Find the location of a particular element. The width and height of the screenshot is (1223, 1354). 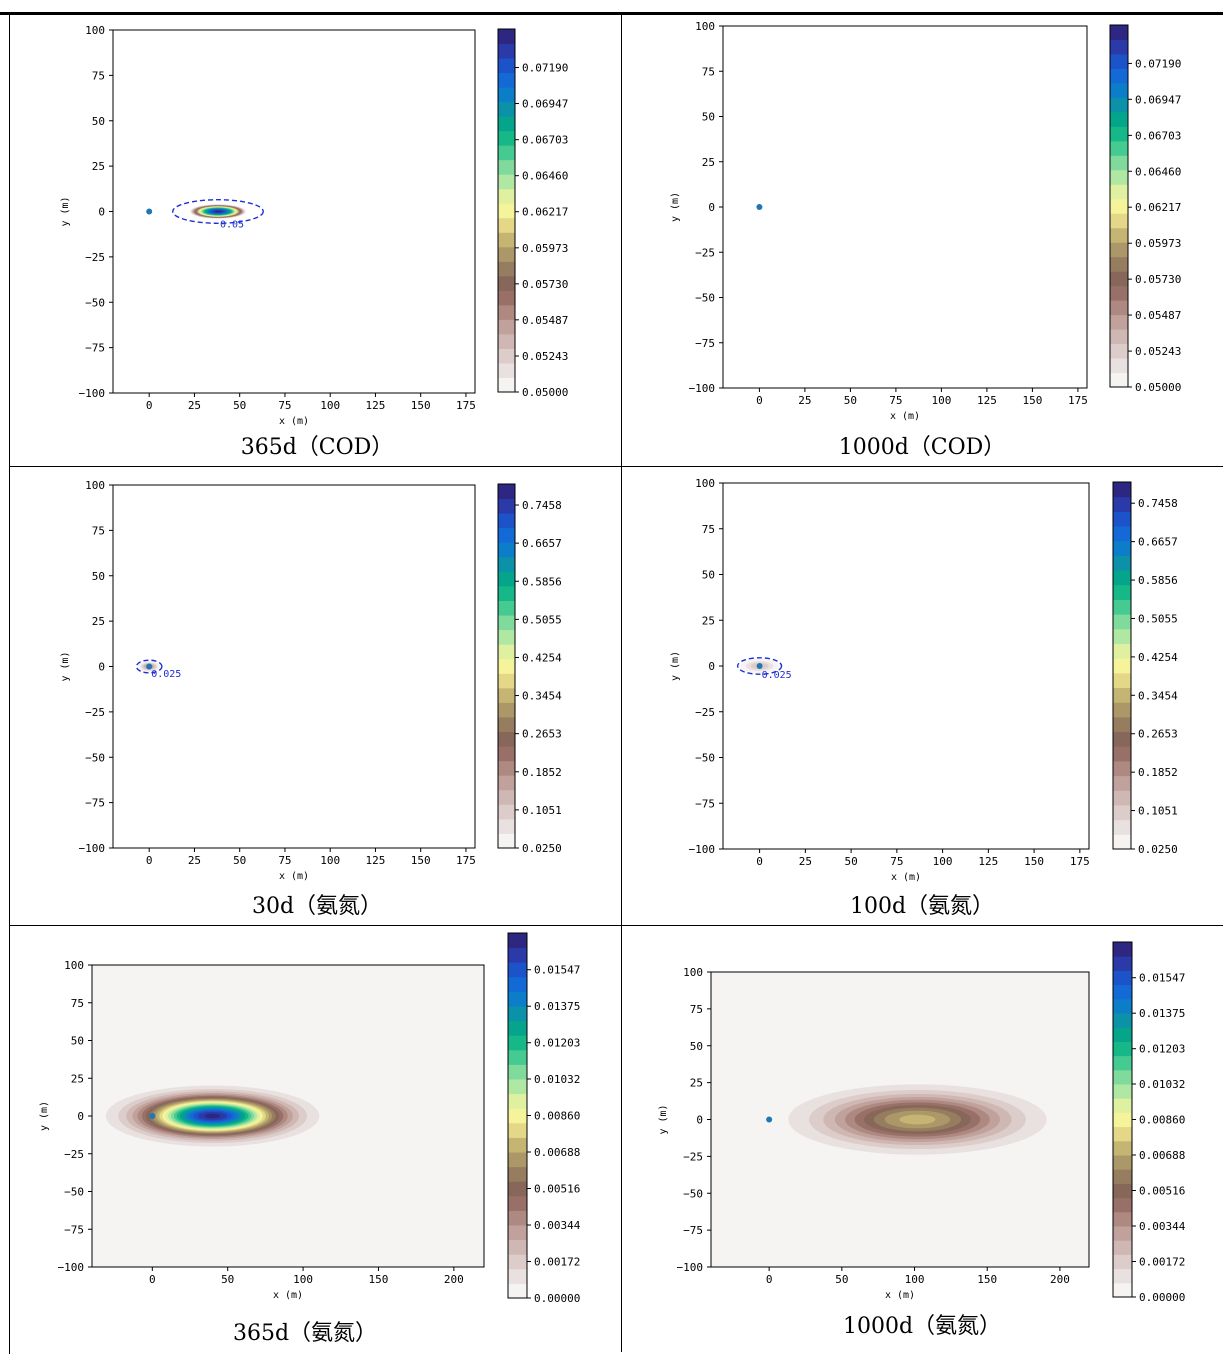

y-tick-label: 75 is located at coordinates (98, 530).